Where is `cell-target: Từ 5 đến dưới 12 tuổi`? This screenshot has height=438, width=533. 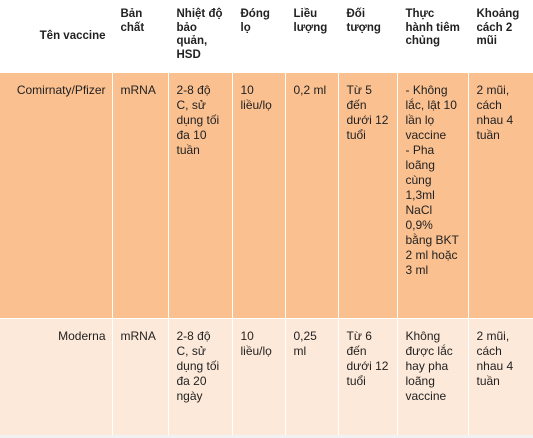
cell-target: Từ 5 đến dưới 12 tuổi is located at coordinates (368, 195).